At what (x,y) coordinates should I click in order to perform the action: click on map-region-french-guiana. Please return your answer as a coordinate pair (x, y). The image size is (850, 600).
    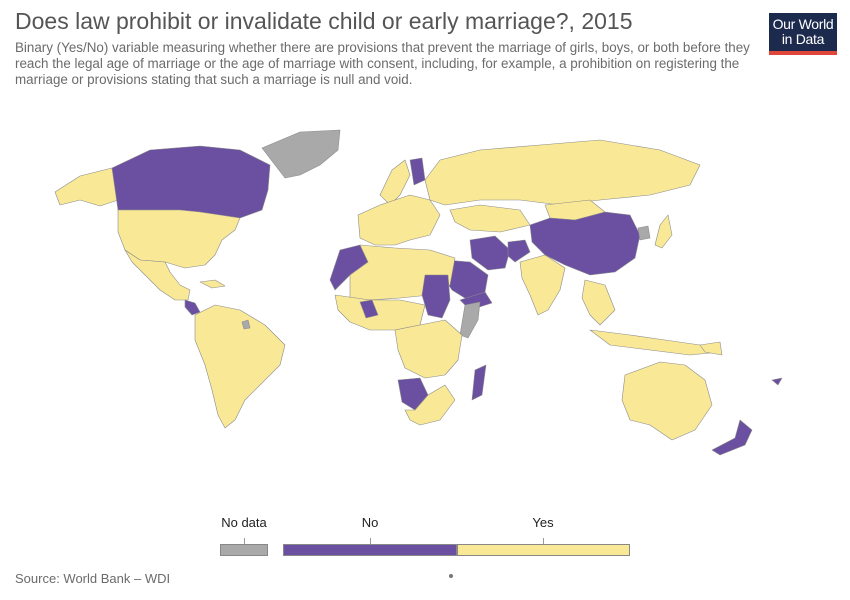
    Looking at the image, I should click on (246, 324).